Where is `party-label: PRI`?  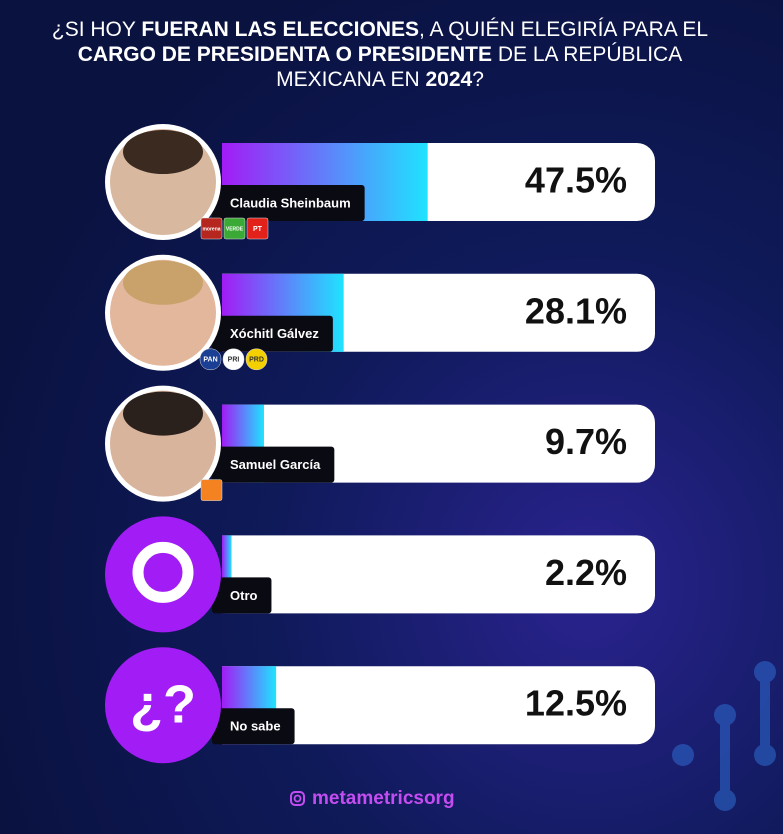
party-label: PRI is located at coordinates (234, 360).